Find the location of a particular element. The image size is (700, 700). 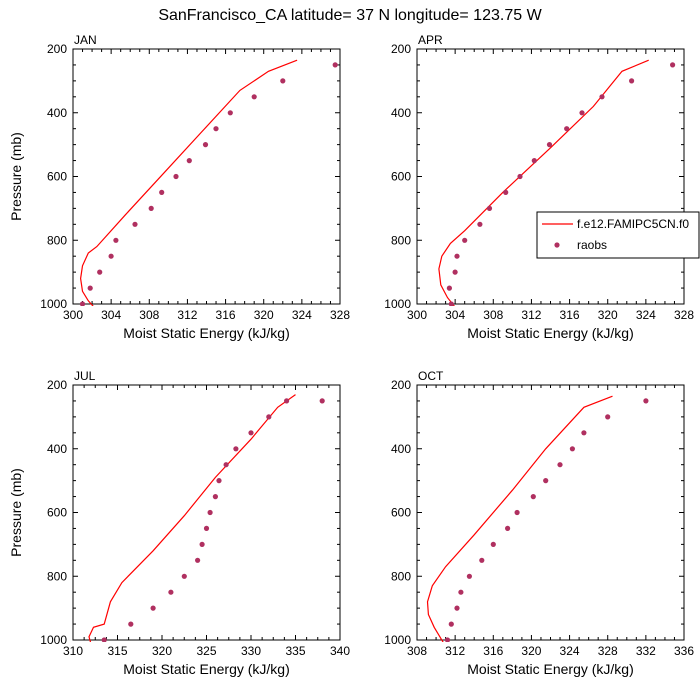

x-tick-label: 340 is located at coordinates (340, 651).